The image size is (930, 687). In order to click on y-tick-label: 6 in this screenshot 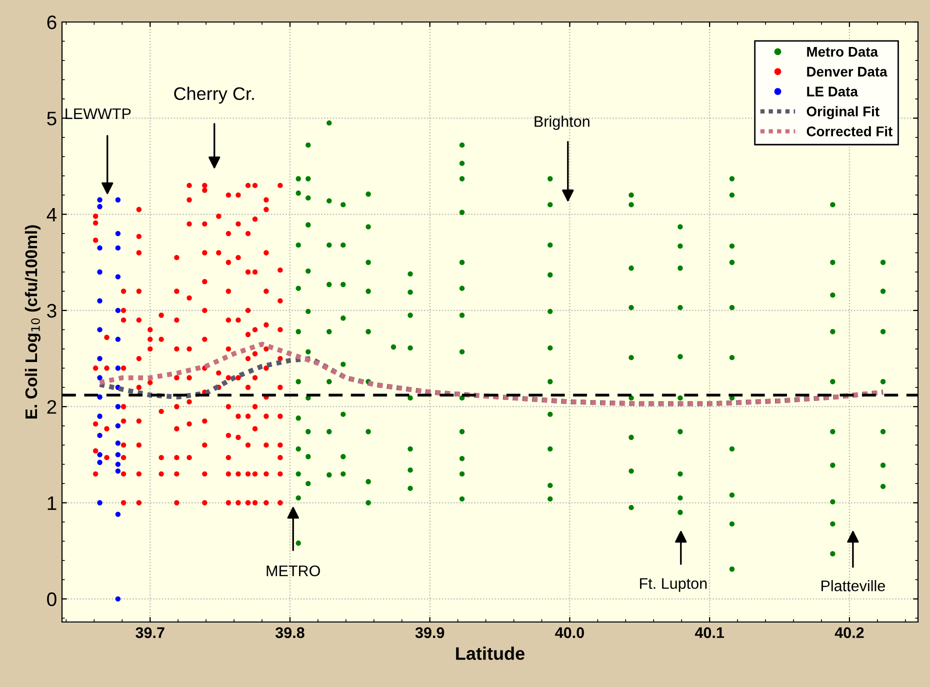, I will do `click(51, 22)`.